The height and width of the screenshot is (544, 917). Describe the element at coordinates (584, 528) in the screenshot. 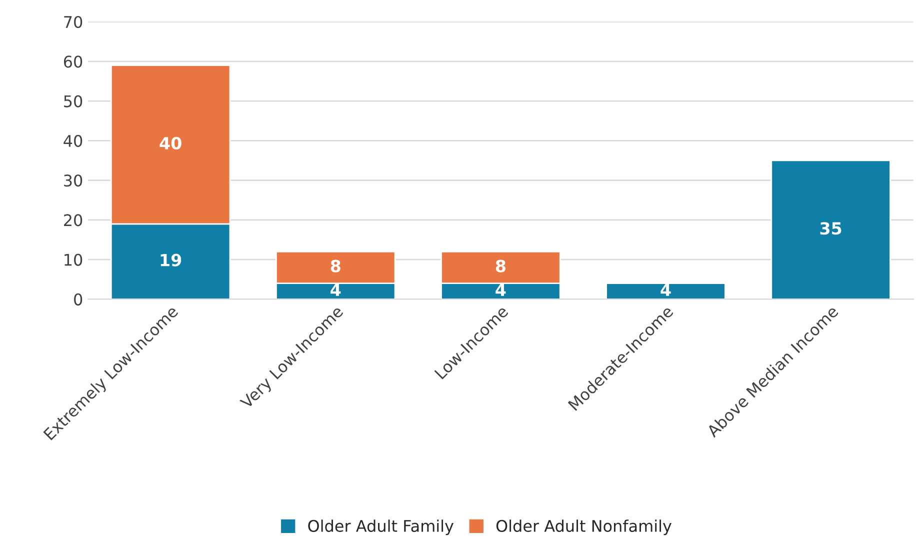

I see `legend-label: Older Adult Nonfamily` at that location.